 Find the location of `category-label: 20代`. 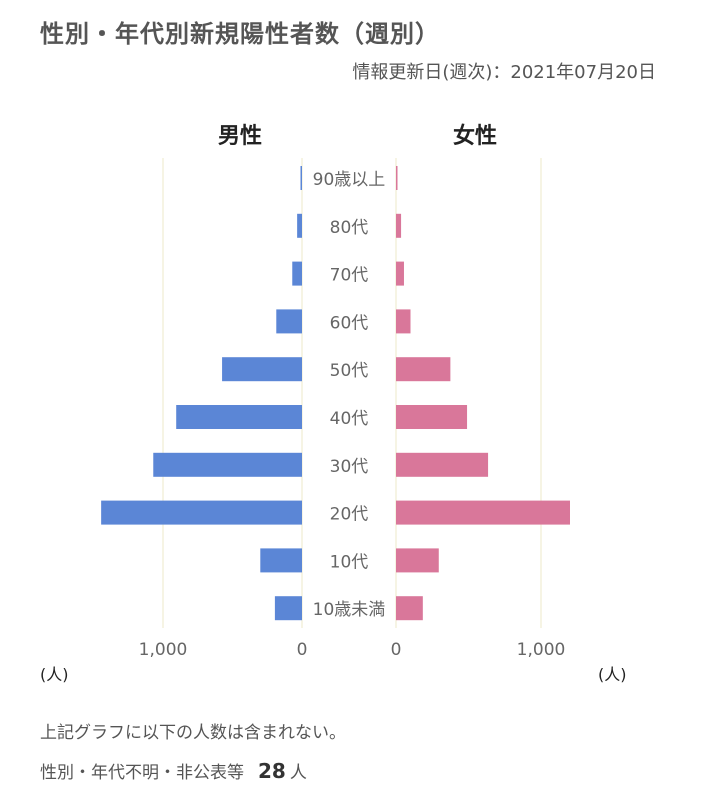

category-label: 20代 is located at coordinates (349, 515).